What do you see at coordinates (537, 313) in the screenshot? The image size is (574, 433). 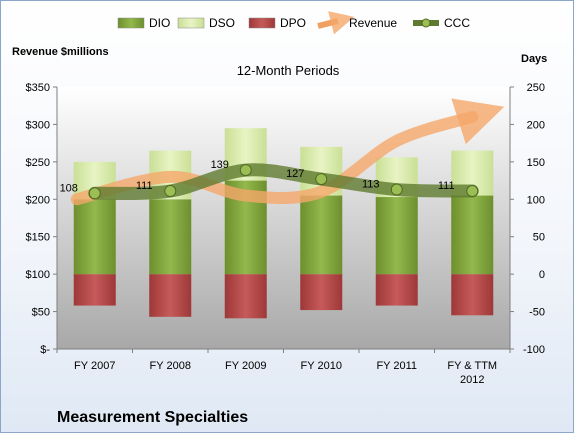 I see `right-tick-label: -50` at bounding box center [537, 313].